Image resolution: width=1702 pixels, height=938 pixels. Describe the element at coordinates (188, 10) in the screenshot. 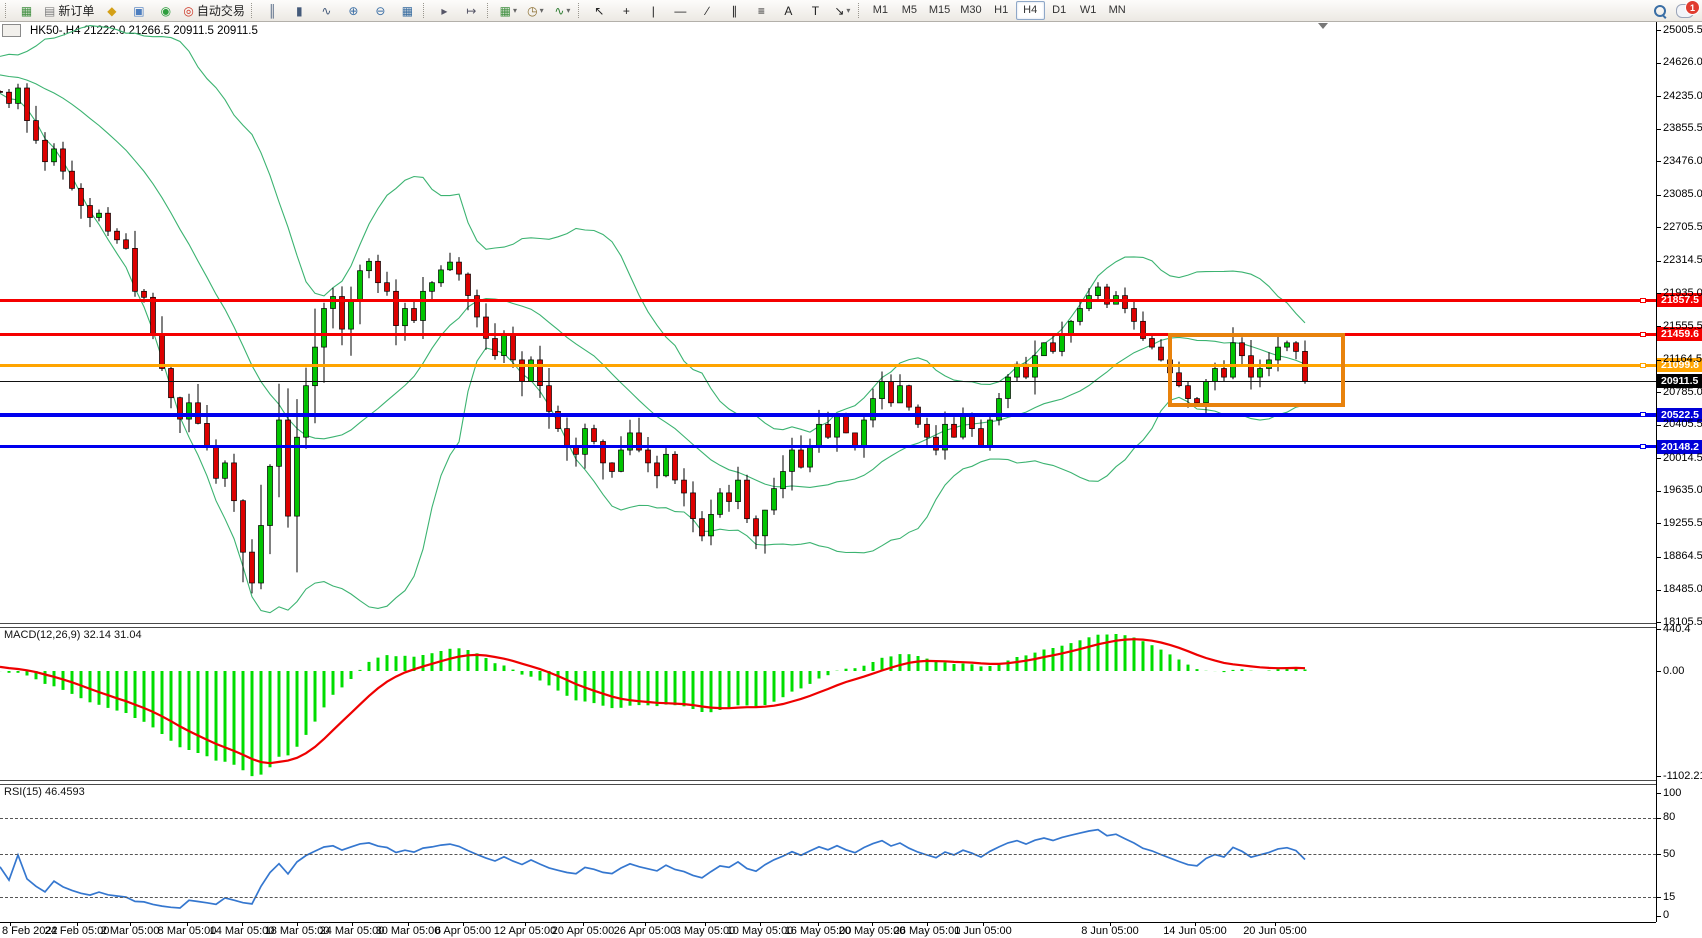

I see `autotrade-icon: ◎` at that location.